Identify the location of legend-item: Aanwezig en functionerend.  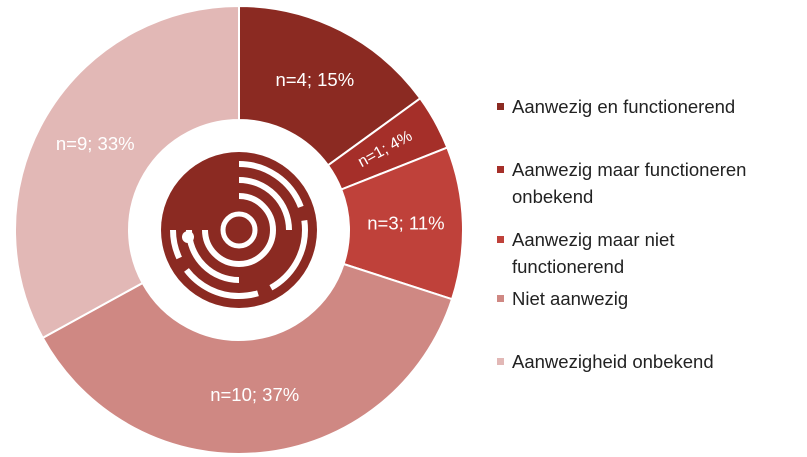
(652, 106).